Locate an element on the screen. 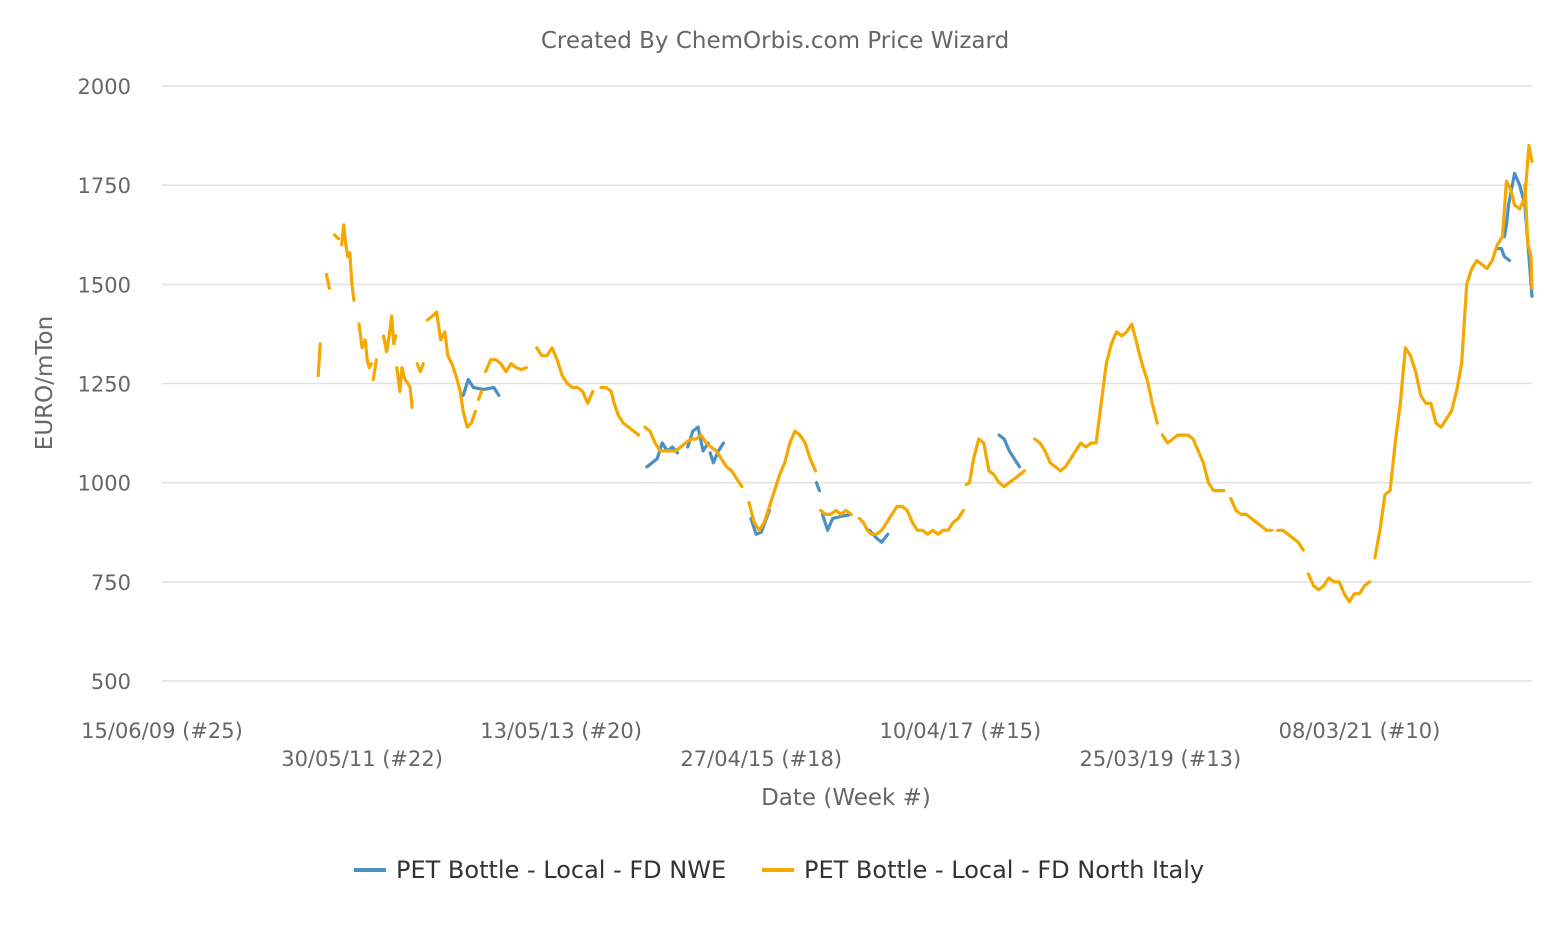 Image resolution: width=1552 pixels, height=930 pixels. x-tick-label: 25/03/19 (#13) is located at coordinates (1161, 759).